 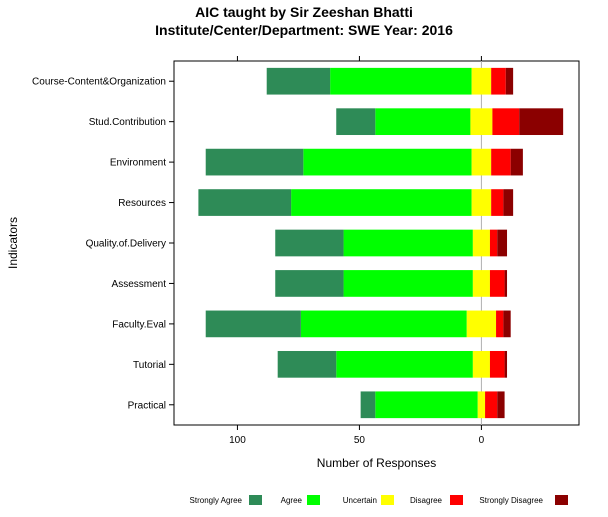 I want to click on legend-label: Strongly Agree, so click(x=216, y=500).